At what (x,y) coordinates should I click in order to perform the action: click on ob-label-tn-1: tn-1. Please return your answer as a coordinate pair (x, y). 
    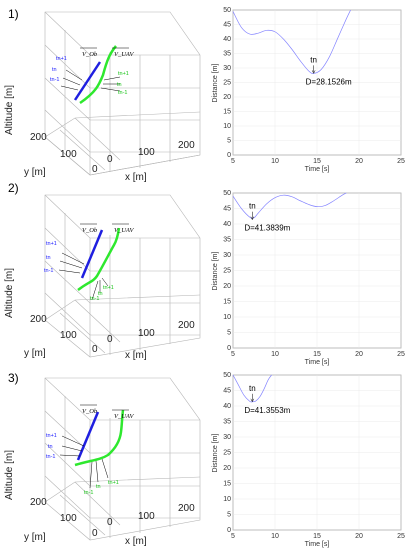
    Looking at the image, I should click on (54, 80).